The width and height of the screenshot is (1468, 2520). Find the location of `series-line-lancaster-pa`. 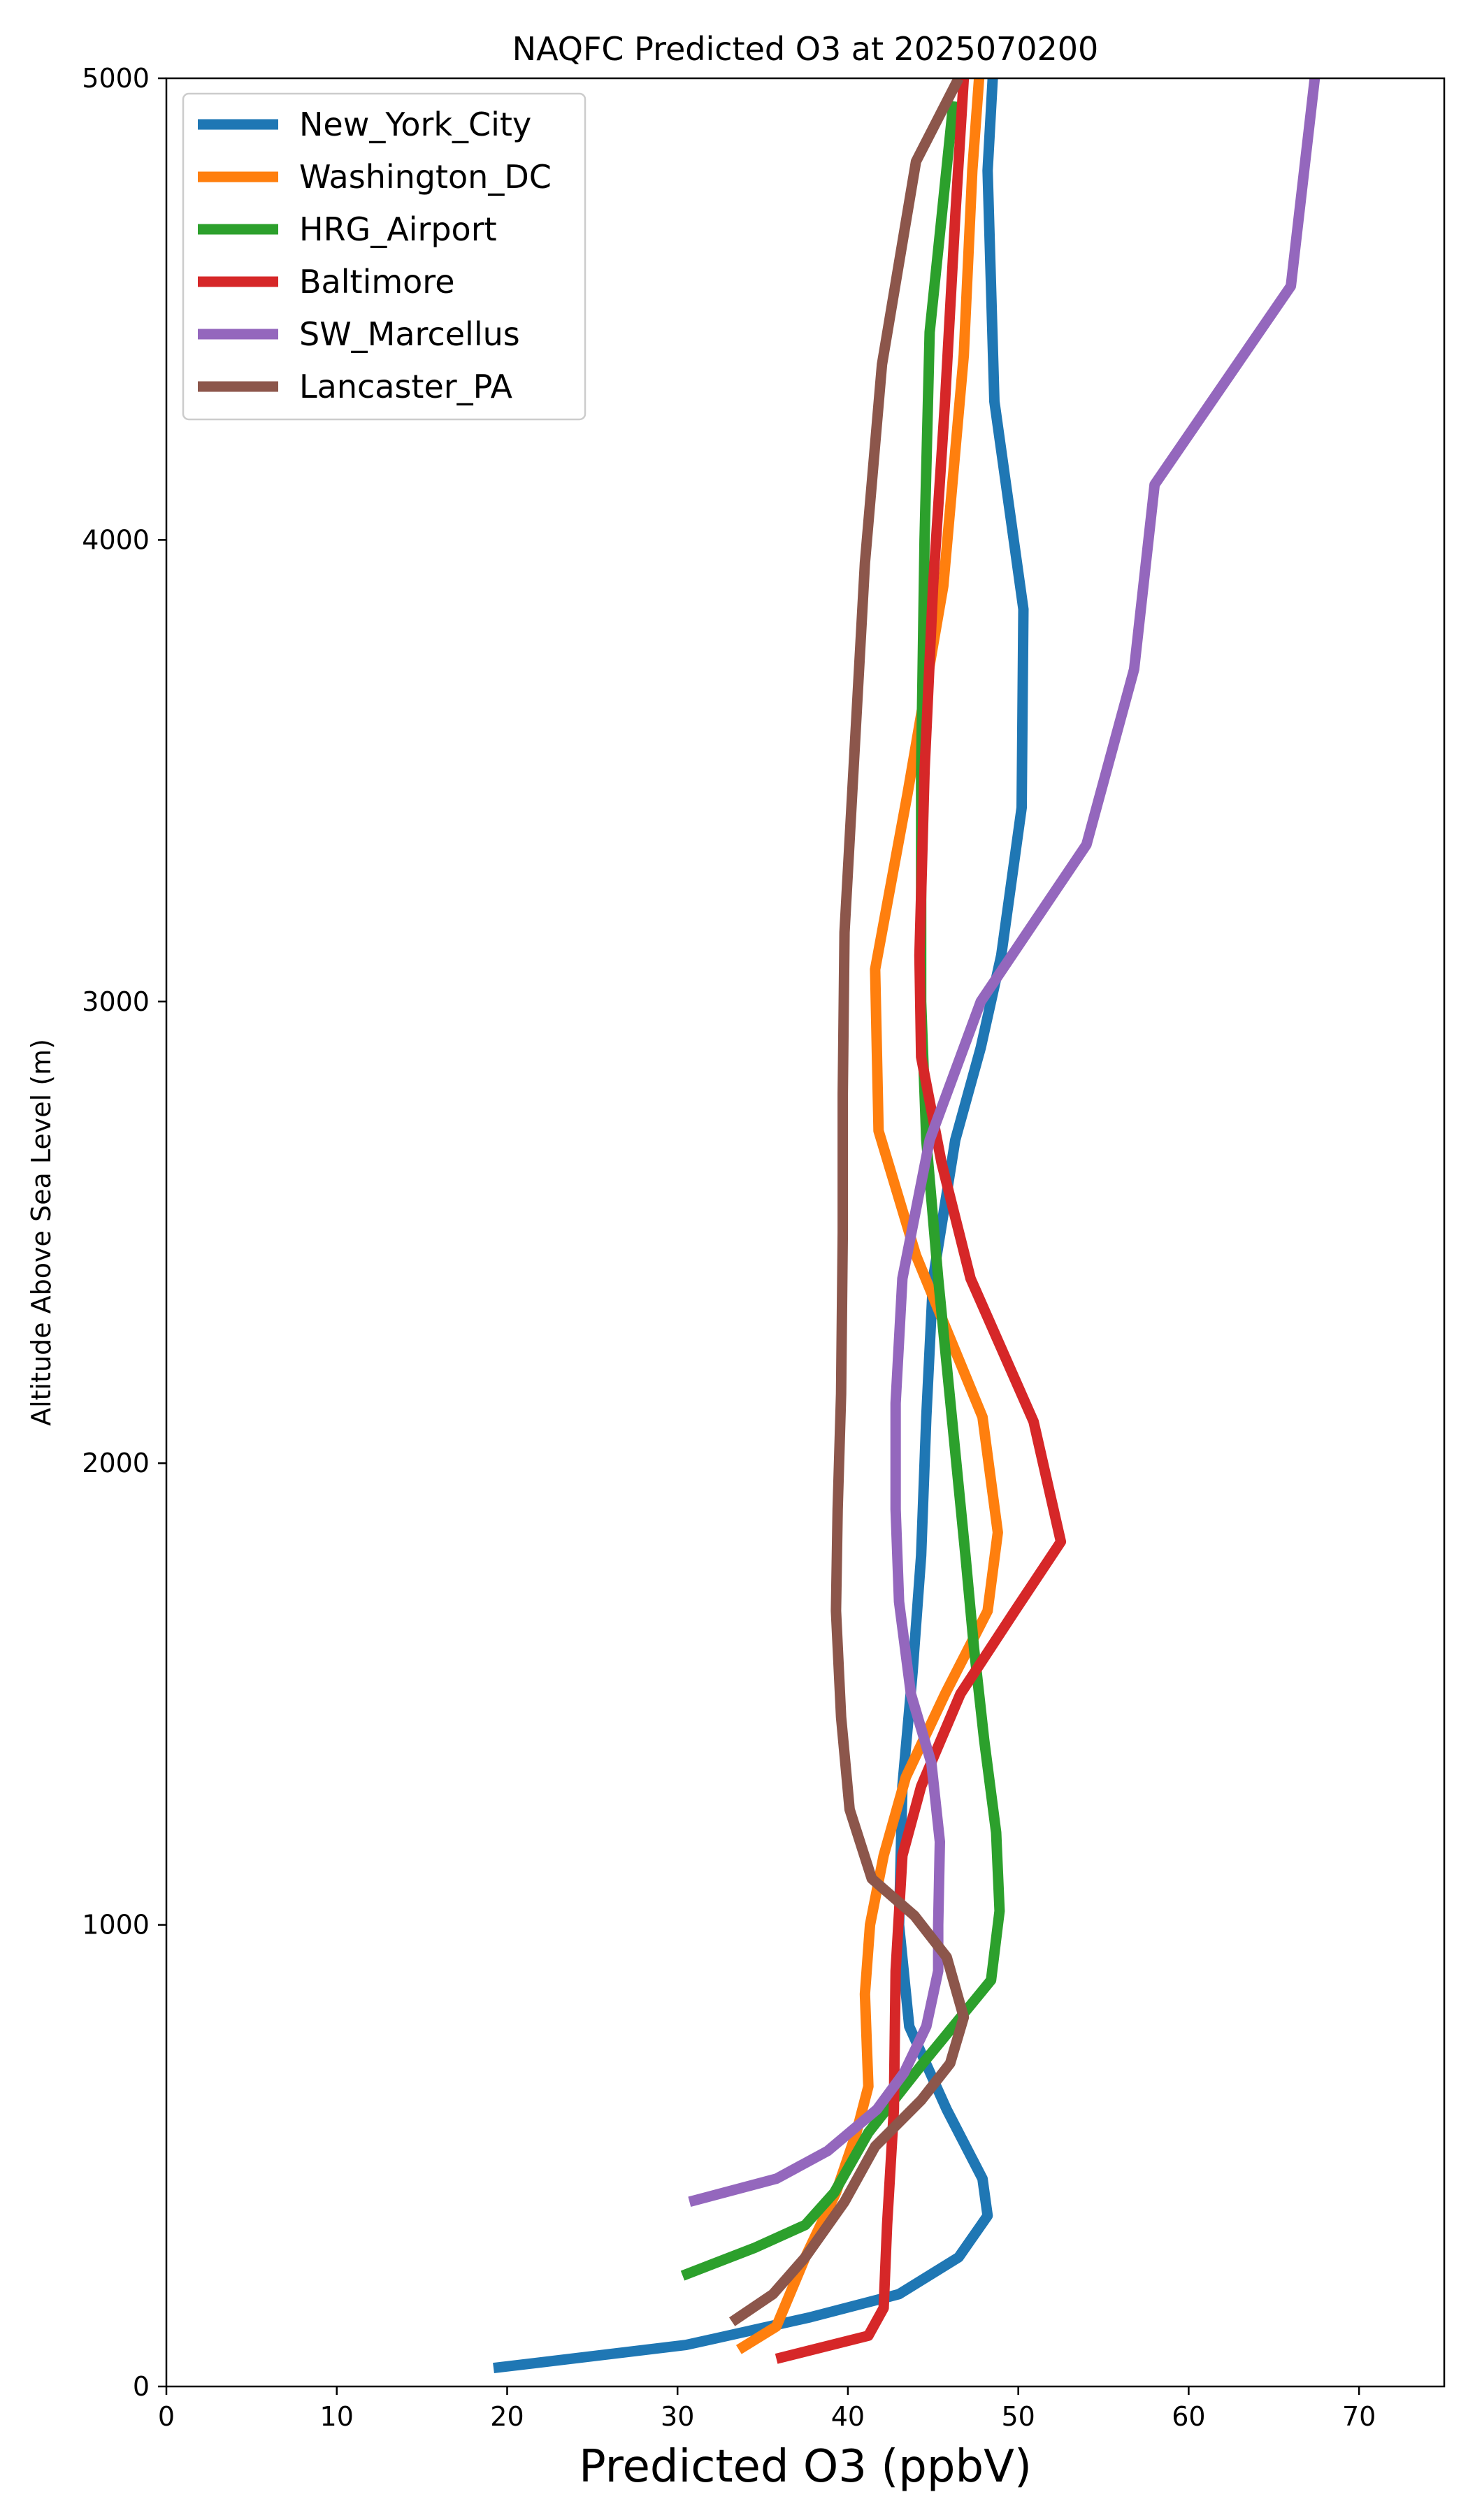

series-line-lancaster-pa is located at coordinates (849, 1202).